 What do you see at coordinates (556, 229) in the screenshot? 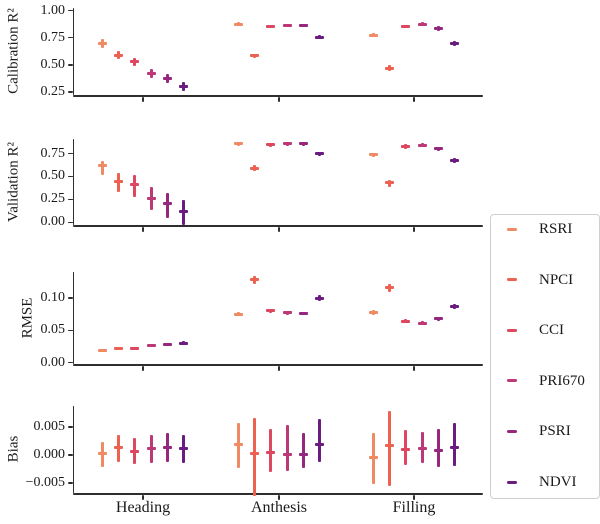
I see `legend-label-rsri: RSRI` at bounding box center [556, 229].